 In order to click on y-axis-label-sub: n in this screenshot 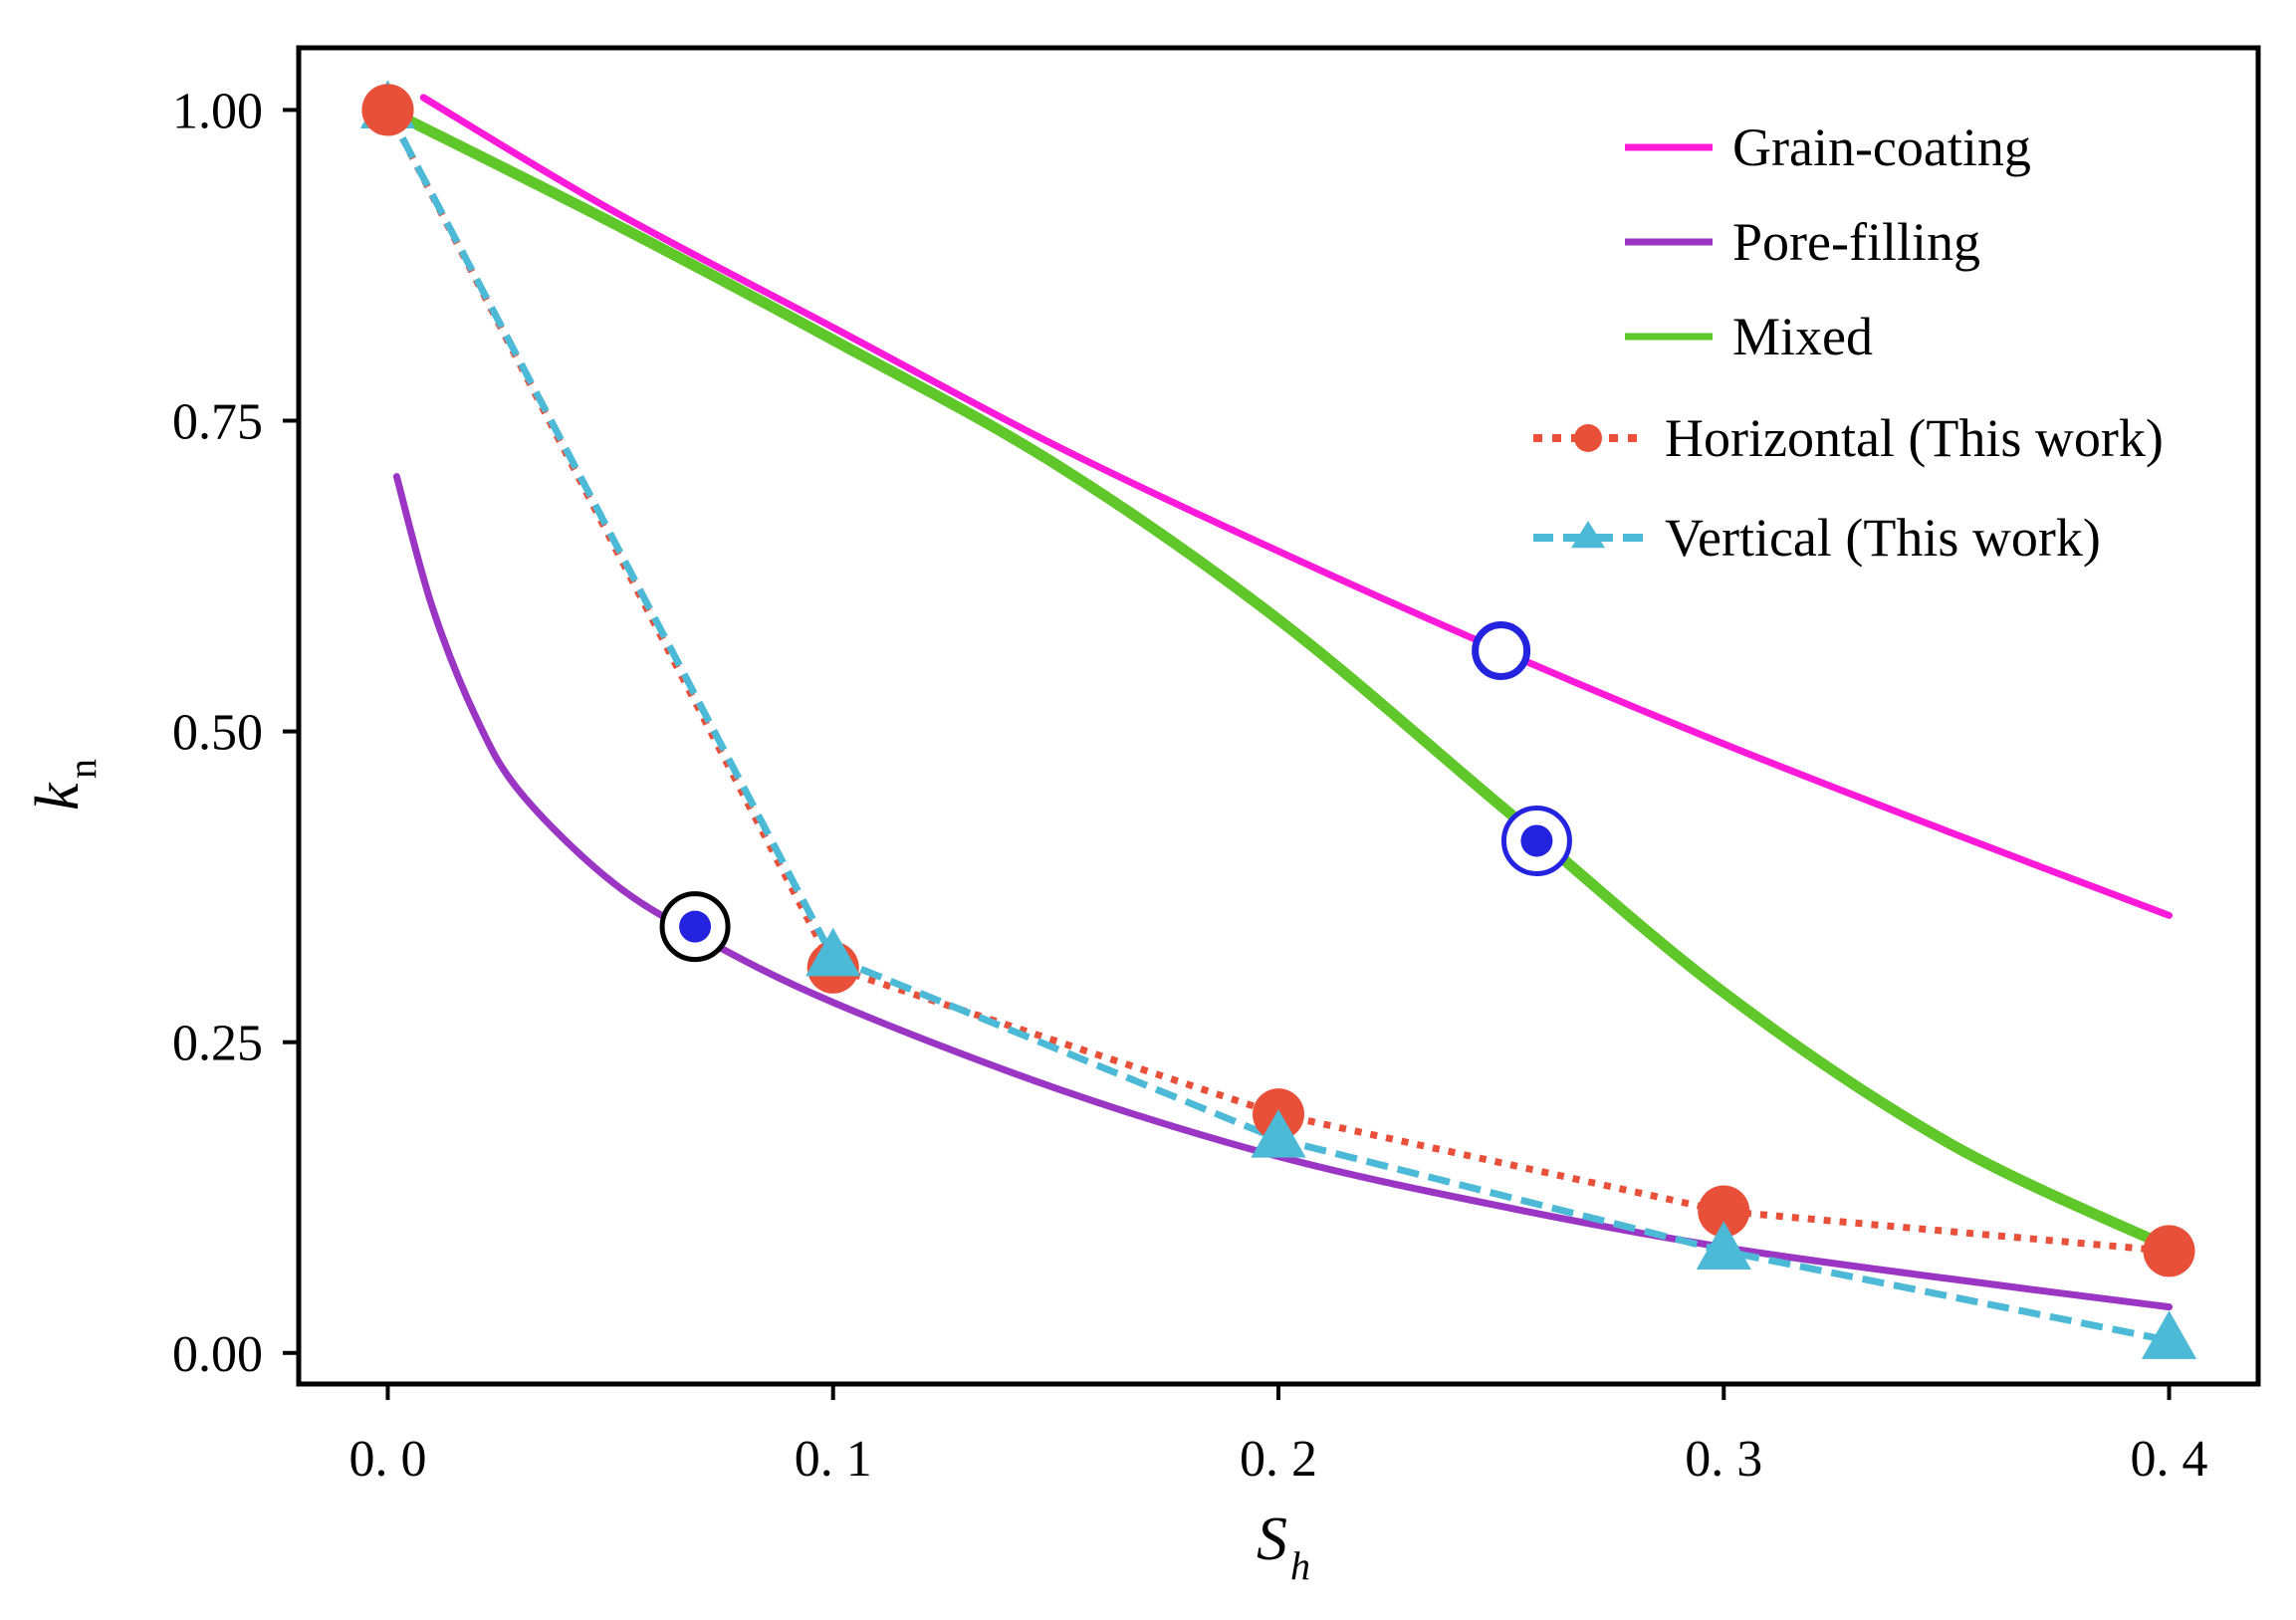, I will do `click(82, 769)`.